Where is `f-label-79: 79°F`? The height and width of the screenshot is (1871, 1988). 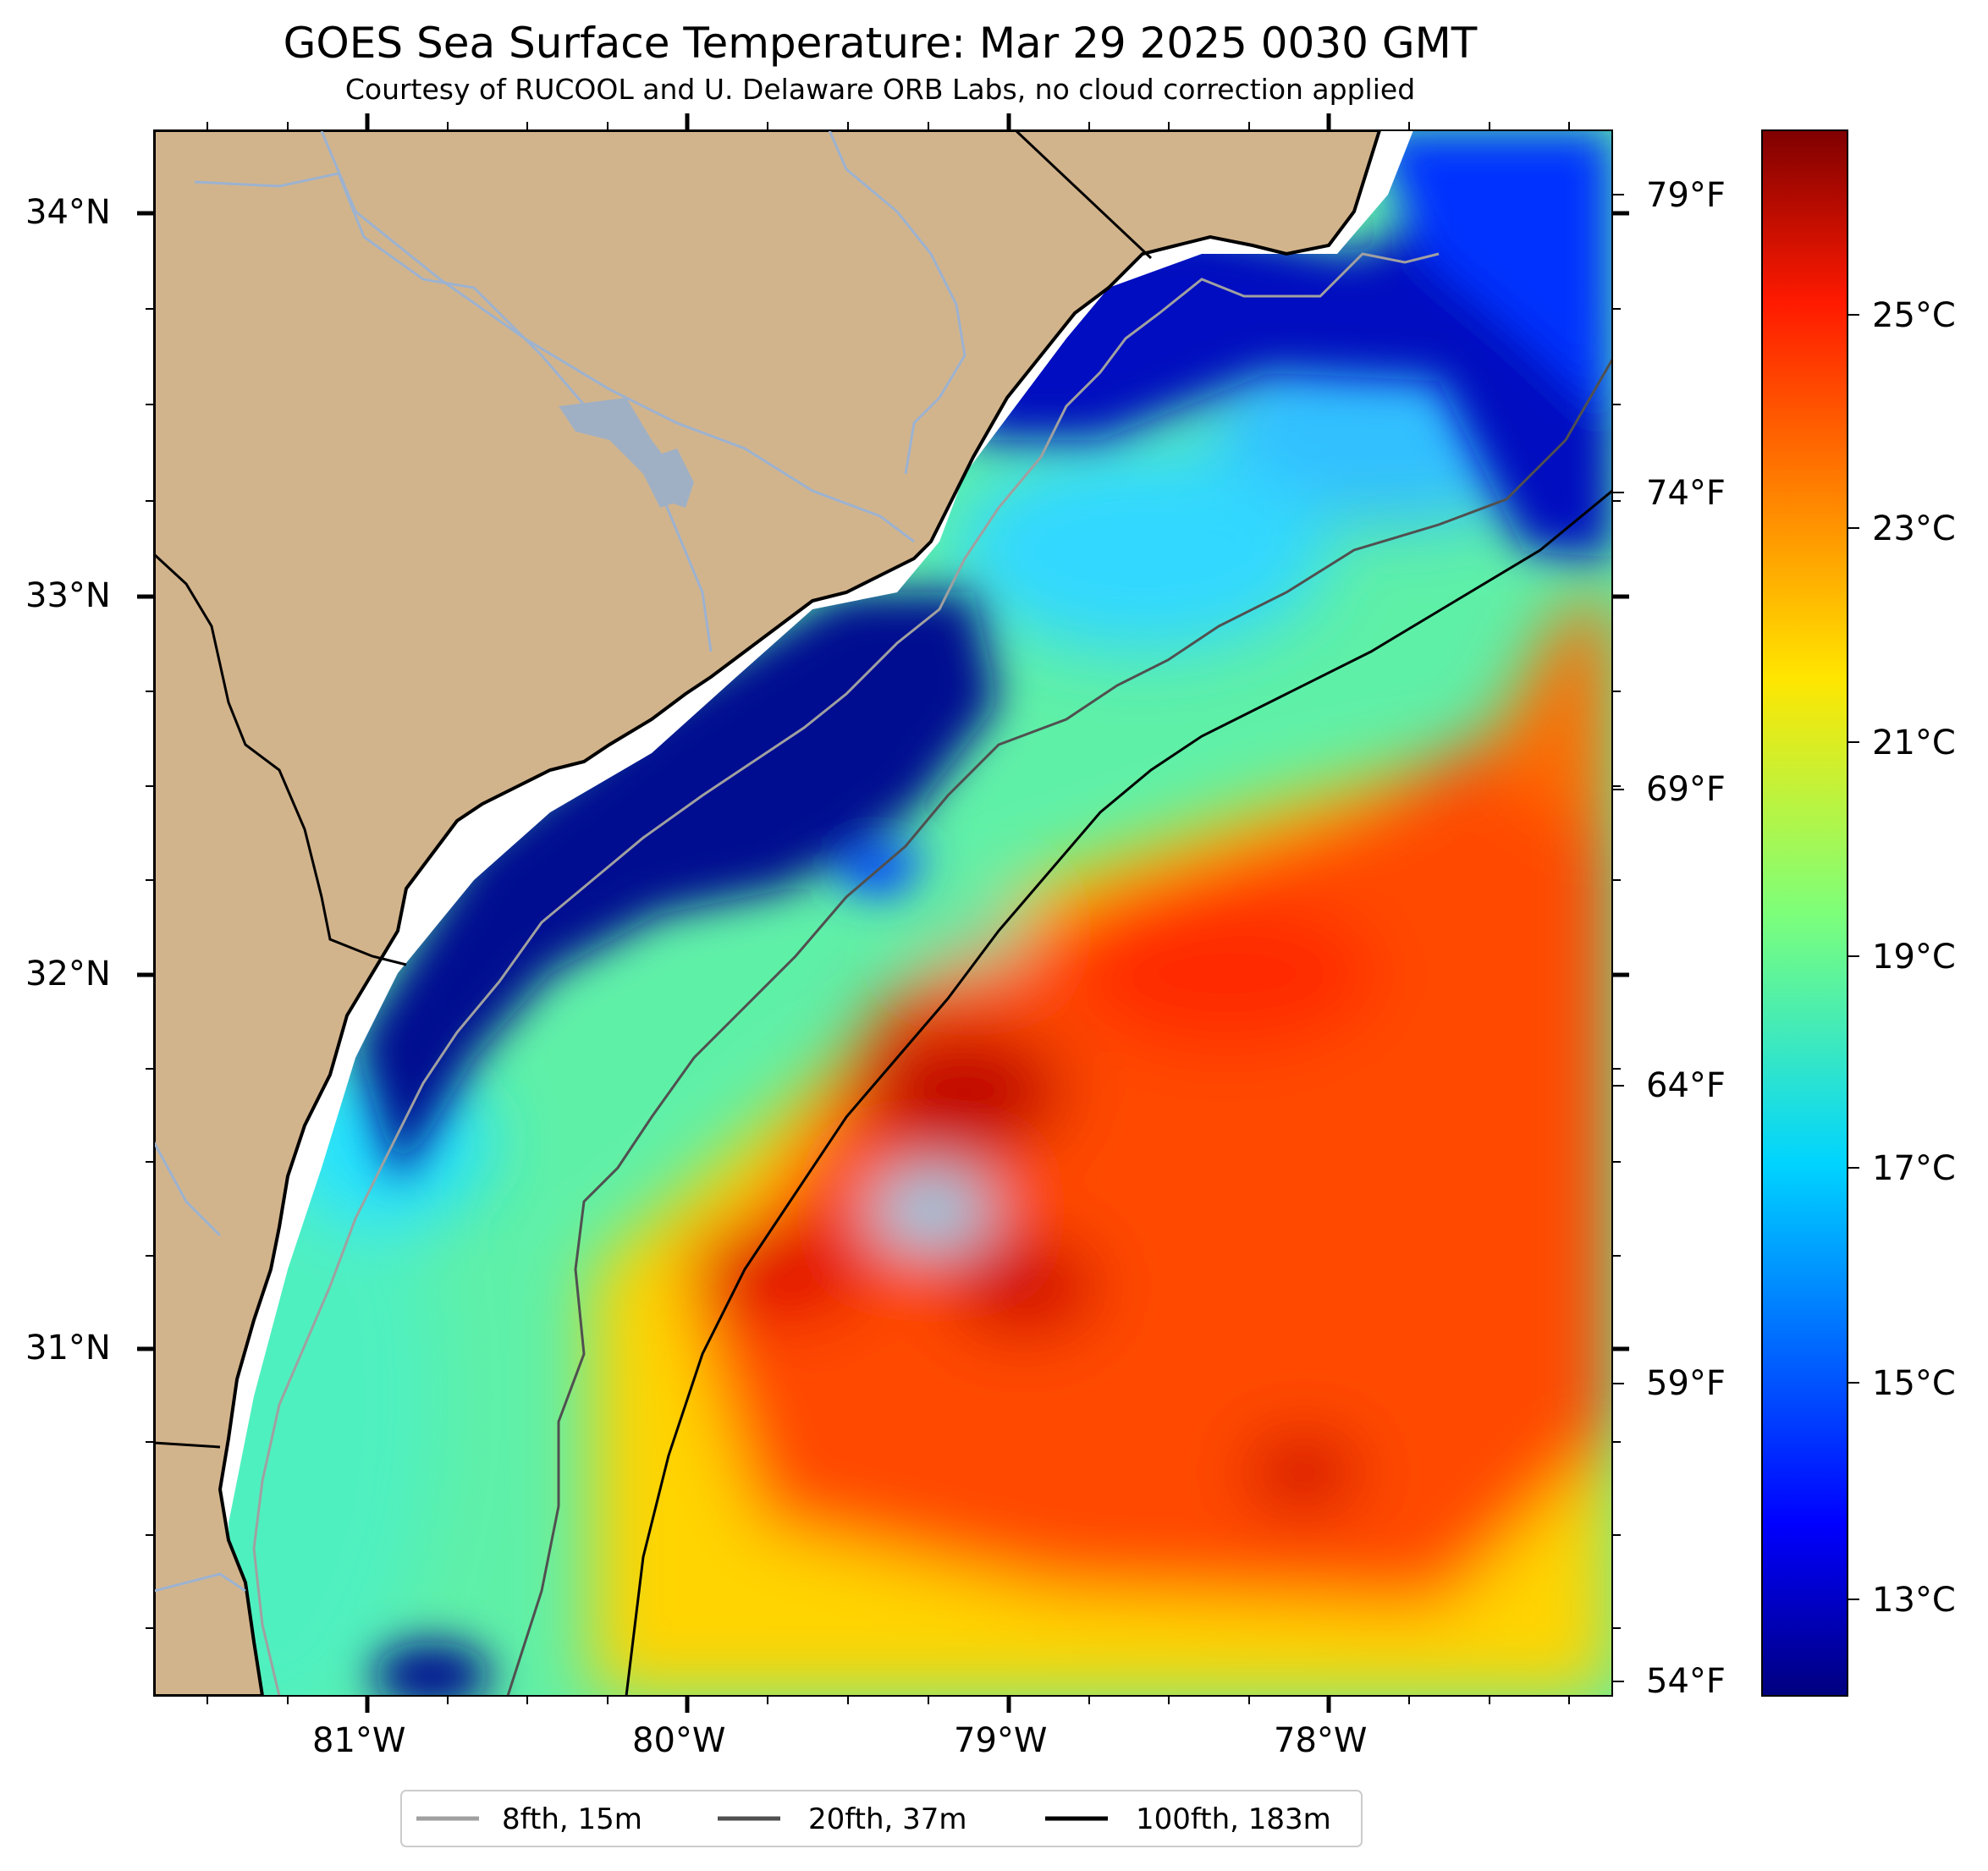
f-label-79: 79°F is located at coordinates (1686, 195).